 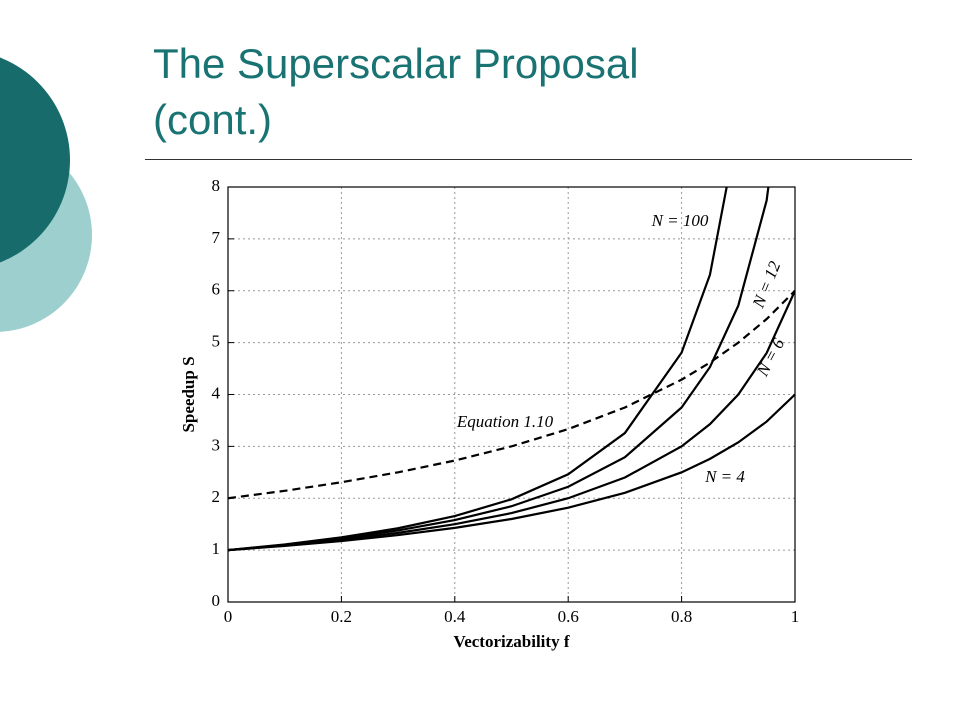 What do you see at coordinates (216, 289) in the screenshot?
I see `y-tick-label: 6` at bounding box center [216, 289].